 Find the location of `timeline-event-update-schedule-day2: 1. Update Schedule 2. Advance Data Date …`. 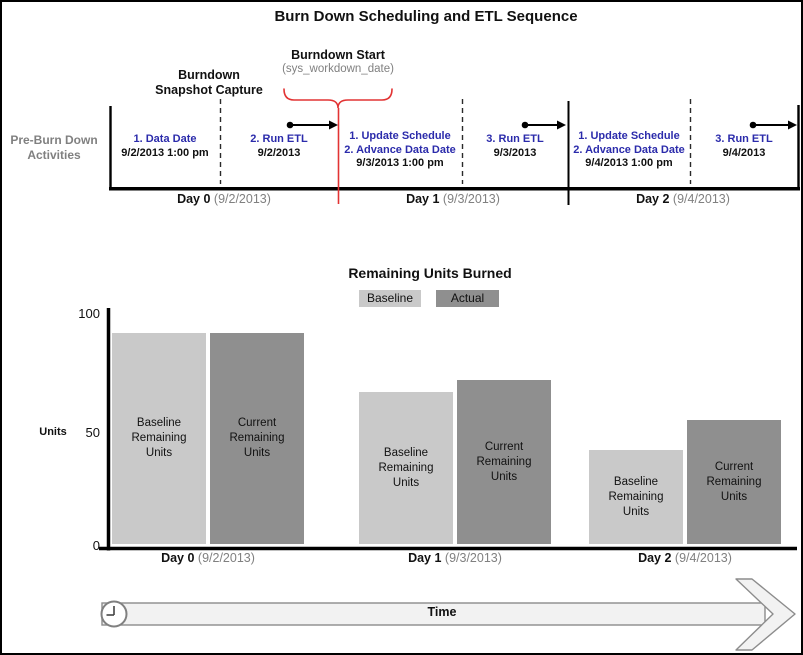

timeline-event-update-schedule-day2: 1. Update Schedule 2. Advance Data Date … is located at coordinates (629, 150).